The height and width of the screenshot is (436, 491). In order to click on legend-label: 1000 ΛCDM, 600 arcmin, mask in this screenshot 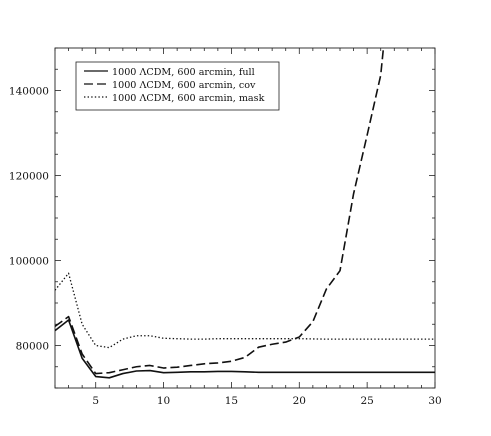, I will do `click(188, 98)`.